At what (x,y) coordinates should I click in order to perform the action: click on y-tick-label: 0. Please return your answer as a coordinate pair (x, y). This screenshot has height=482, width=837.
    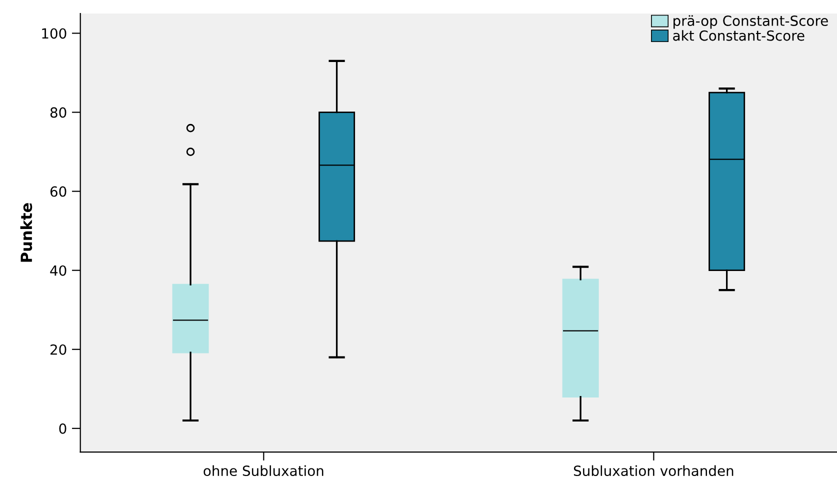
    Looking at the image, I should click on (62, 428).